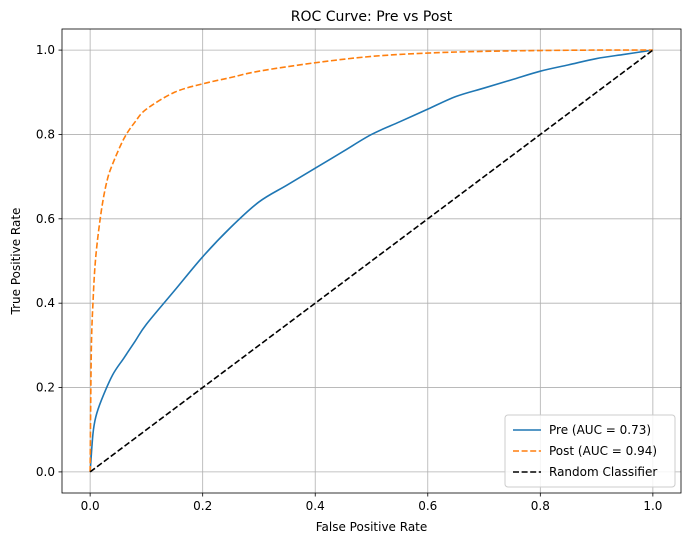 The height and width of the screenshot is (545, 691). What do you see at coordinates (372, 527) in the screenshot?
I see `x-axis-title: False Positive Rate` at bounding box center [372, 527].